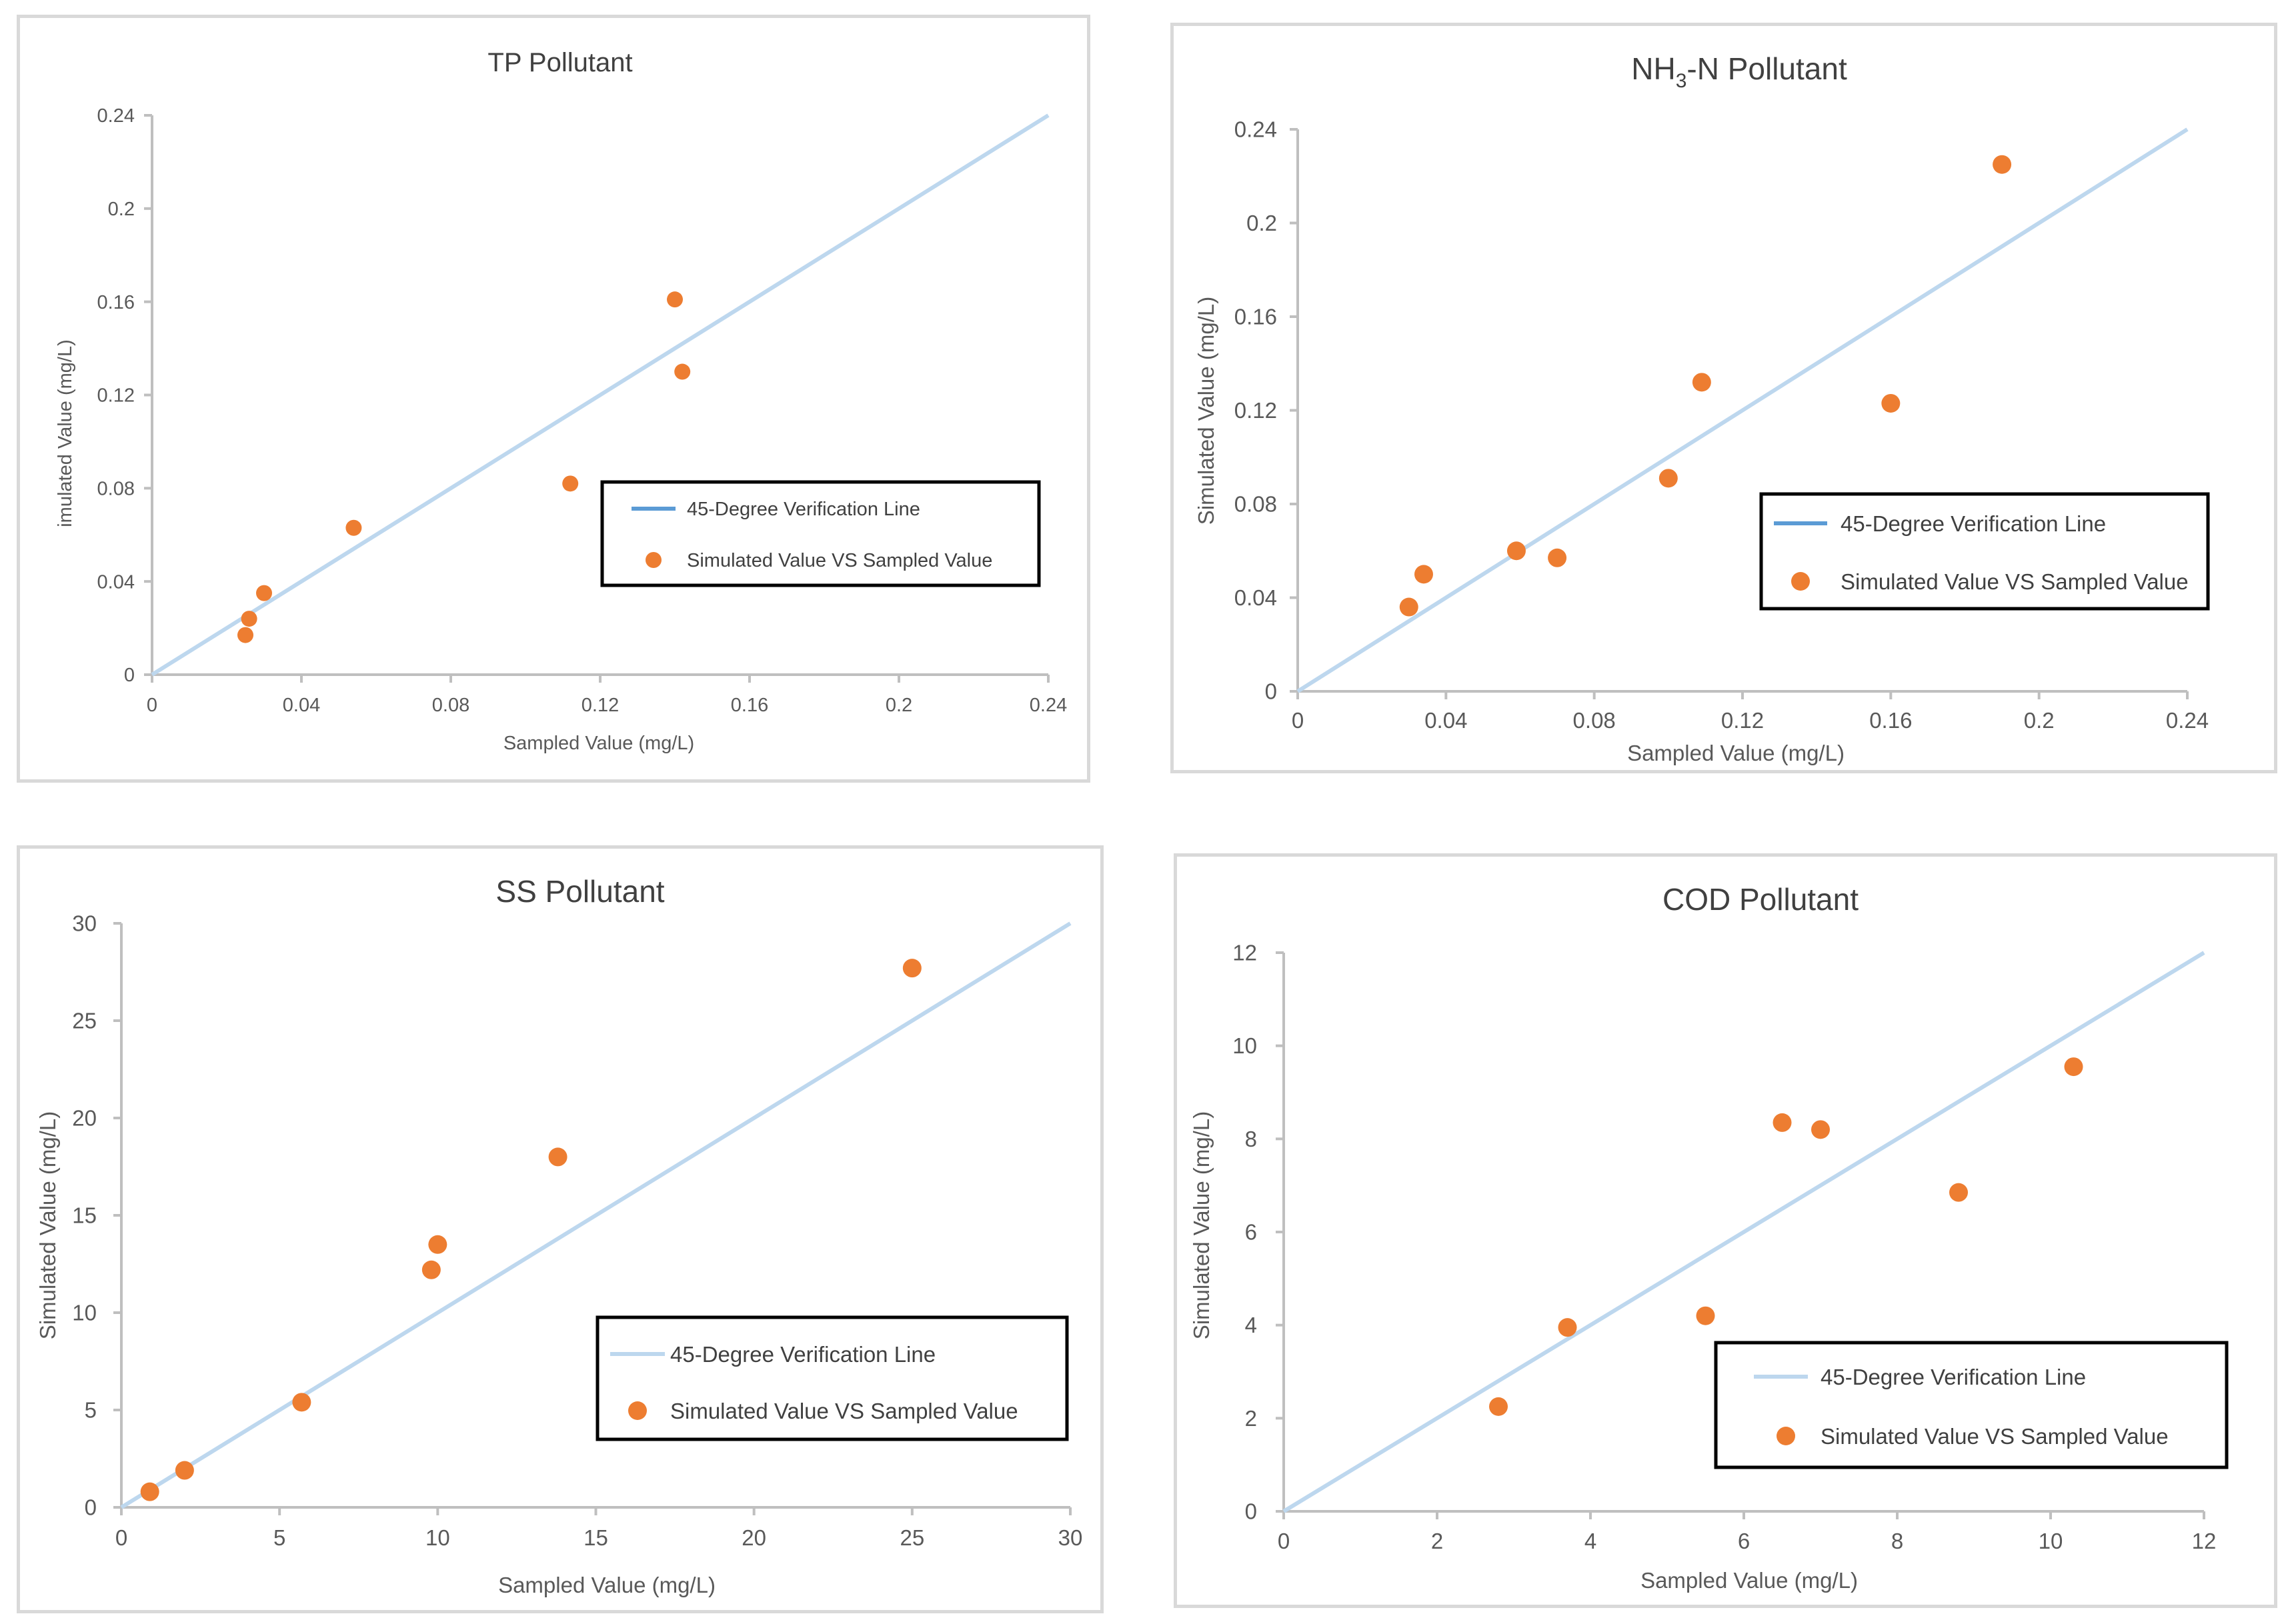 This screenshot has height=1618, width=2296. Describe the element at coordinates (754, 1537) in the screenshot. I see `x-tick-label: 20` at that location.